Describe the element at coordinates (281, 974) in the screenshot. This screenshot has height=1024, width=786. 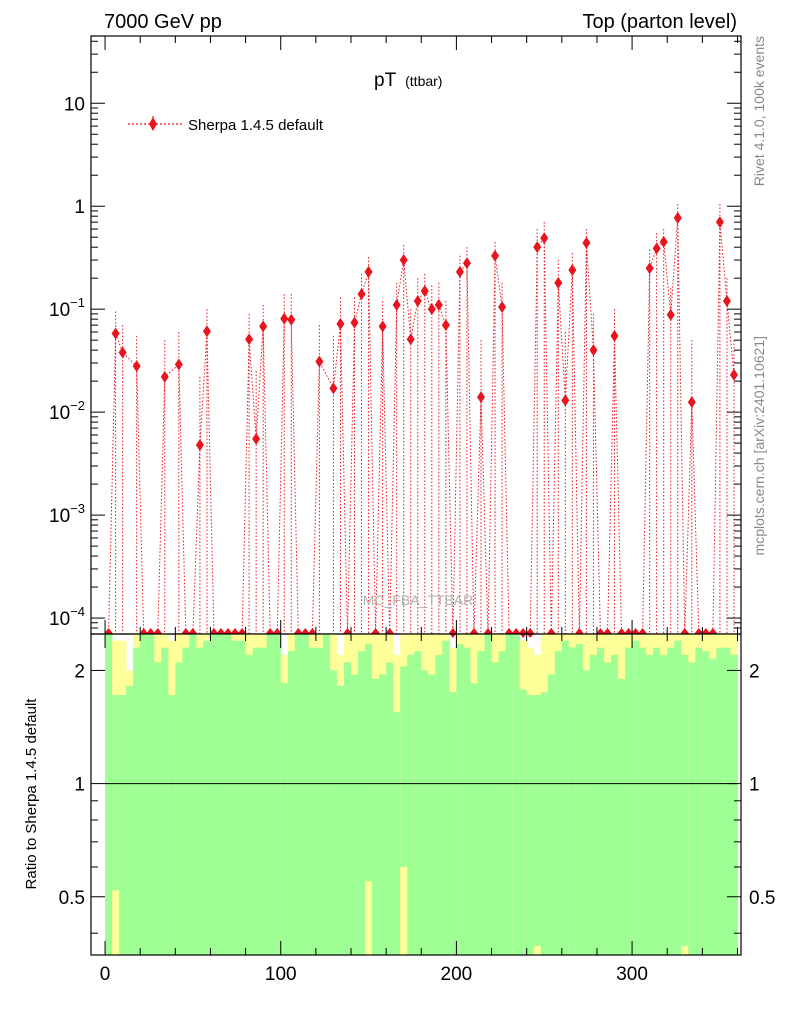
I see `ratio-x-tick-label: 100` at that location.